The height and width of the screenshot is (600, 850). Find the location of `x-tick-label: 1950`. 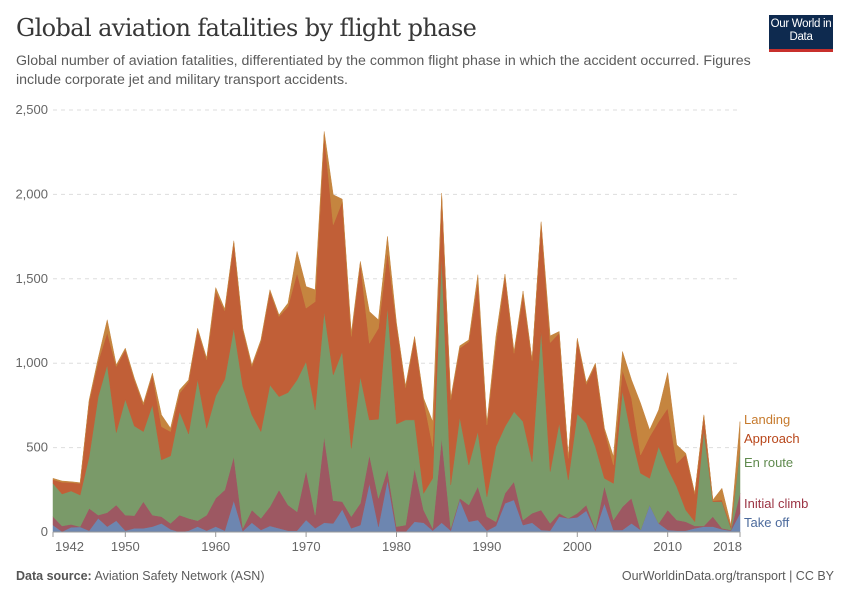

x-tick-label: 1950 is located at coordinates (125, 546).